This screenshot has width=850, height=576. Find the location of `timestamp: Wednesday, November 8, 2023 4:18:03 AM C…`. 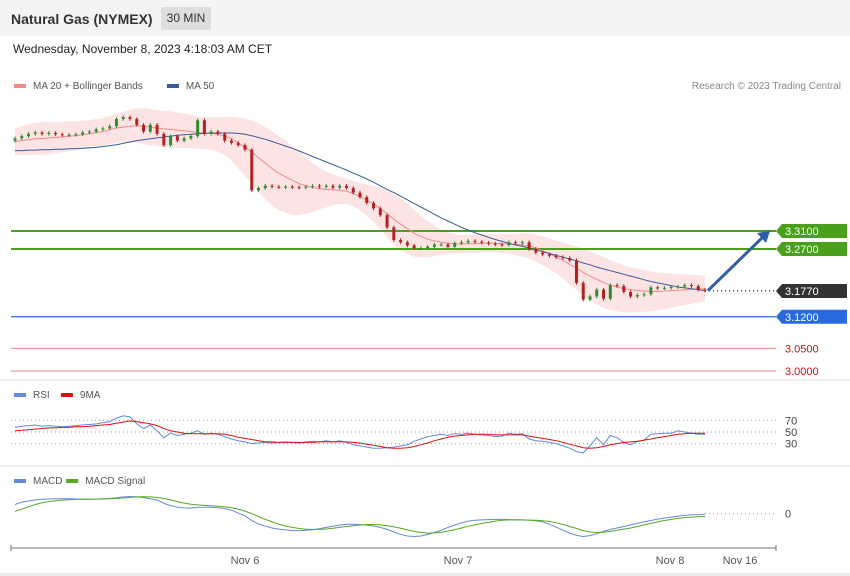

timestamp: Wednesday, November 8, 2023 4:18:03 AM C… is located at coordinates (143, 49).